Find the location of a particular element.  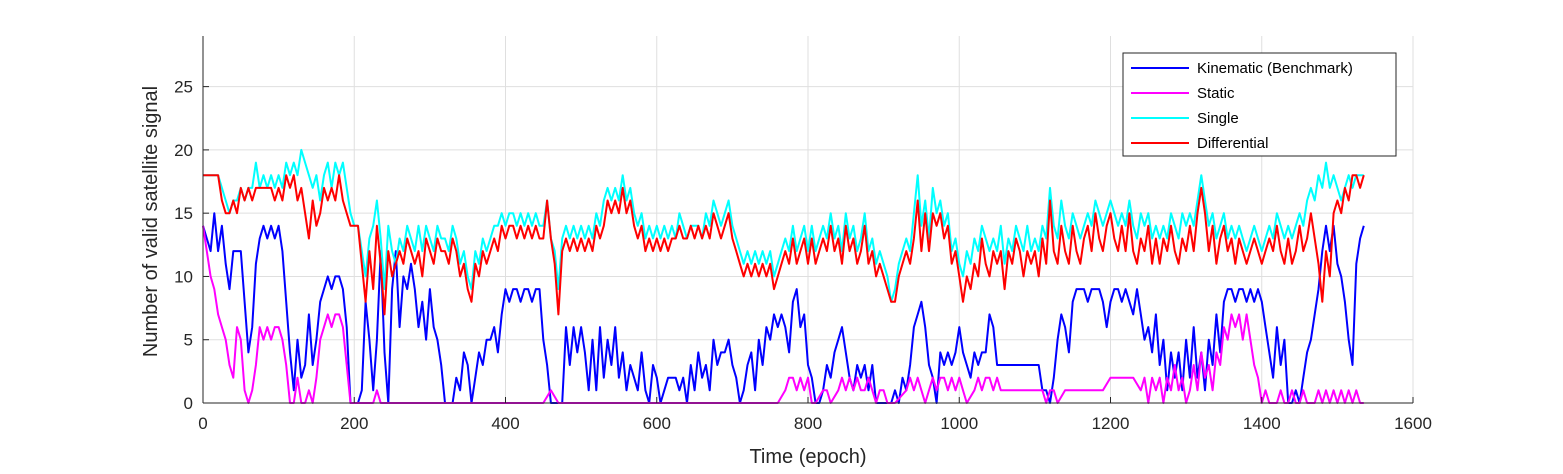

y-tick-label-0: 0 is located at coordinates (188, 403).